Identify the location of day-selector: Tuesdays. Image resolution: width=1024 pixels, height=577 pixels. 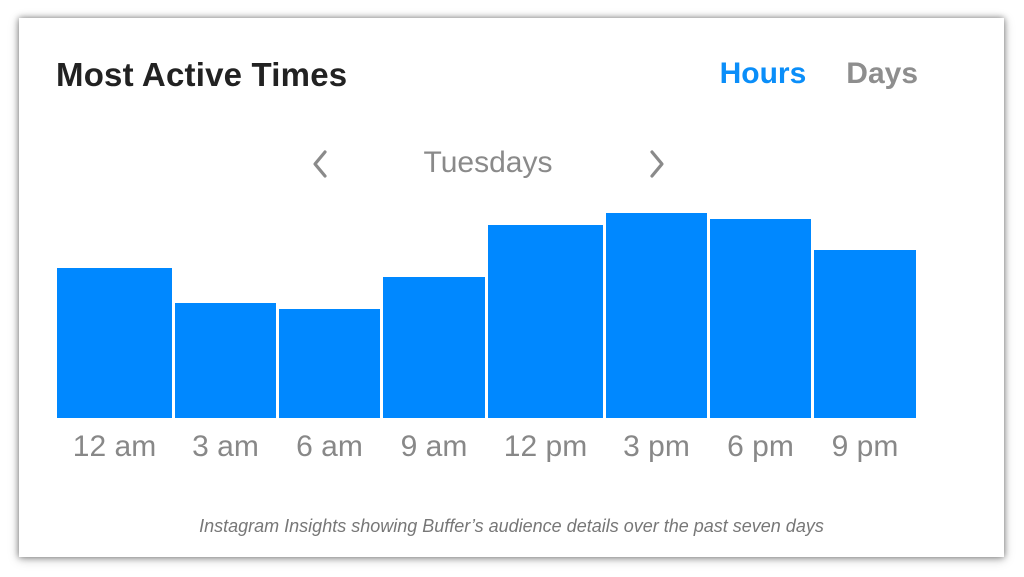
(511, 164).